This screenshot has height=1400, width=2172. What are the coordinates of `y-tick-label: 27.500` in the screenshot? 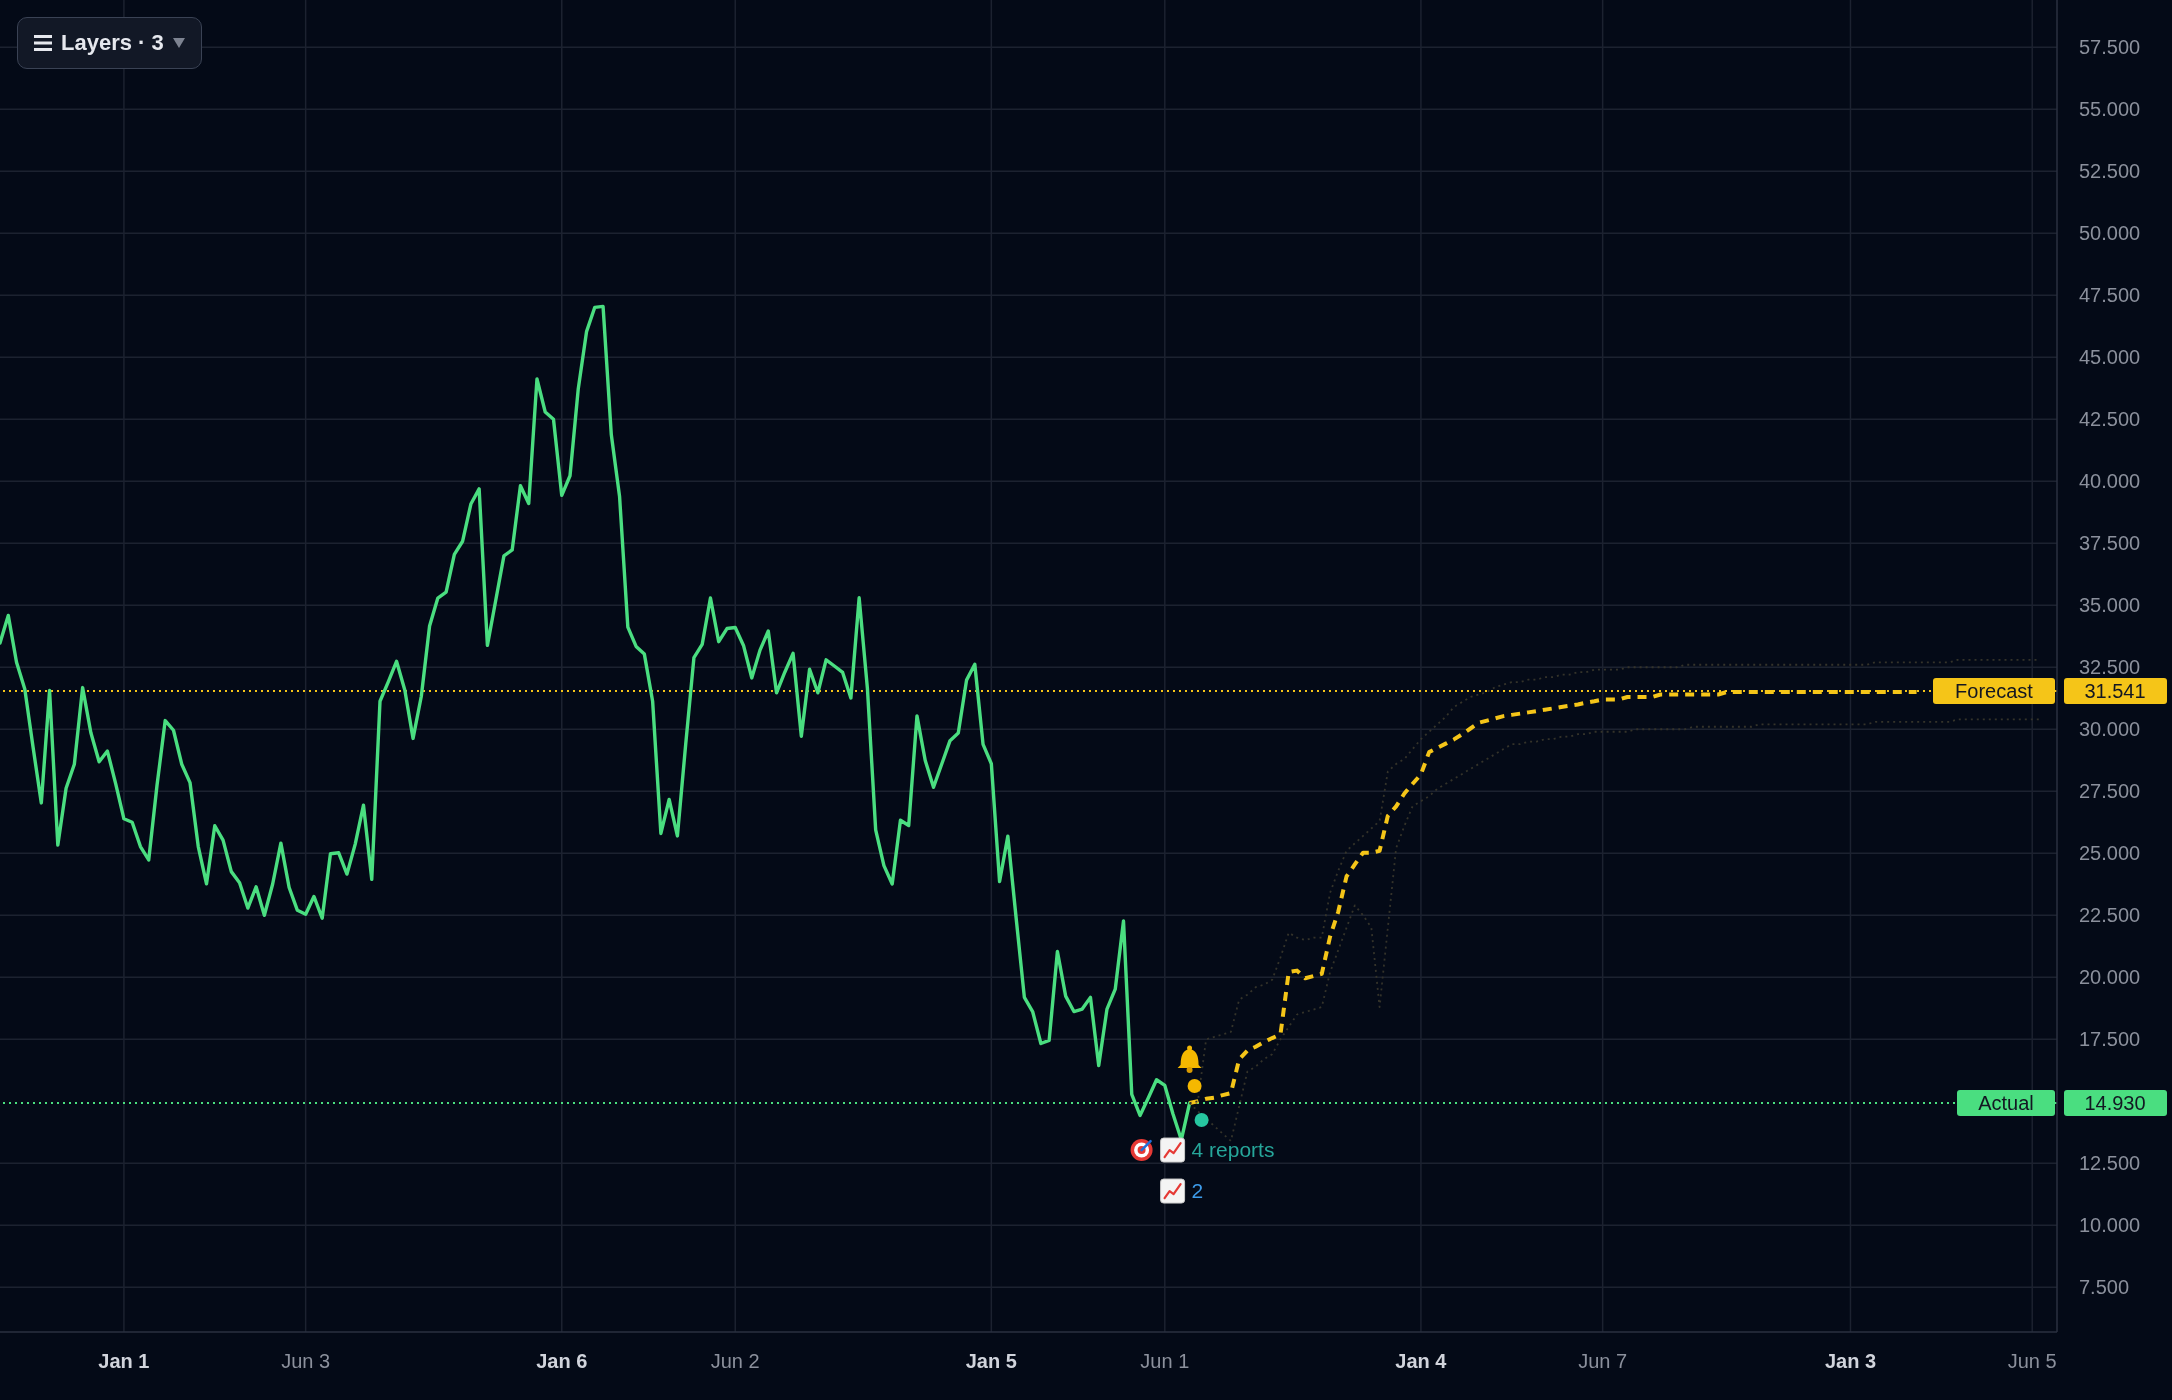 It's located at (2110, 791).